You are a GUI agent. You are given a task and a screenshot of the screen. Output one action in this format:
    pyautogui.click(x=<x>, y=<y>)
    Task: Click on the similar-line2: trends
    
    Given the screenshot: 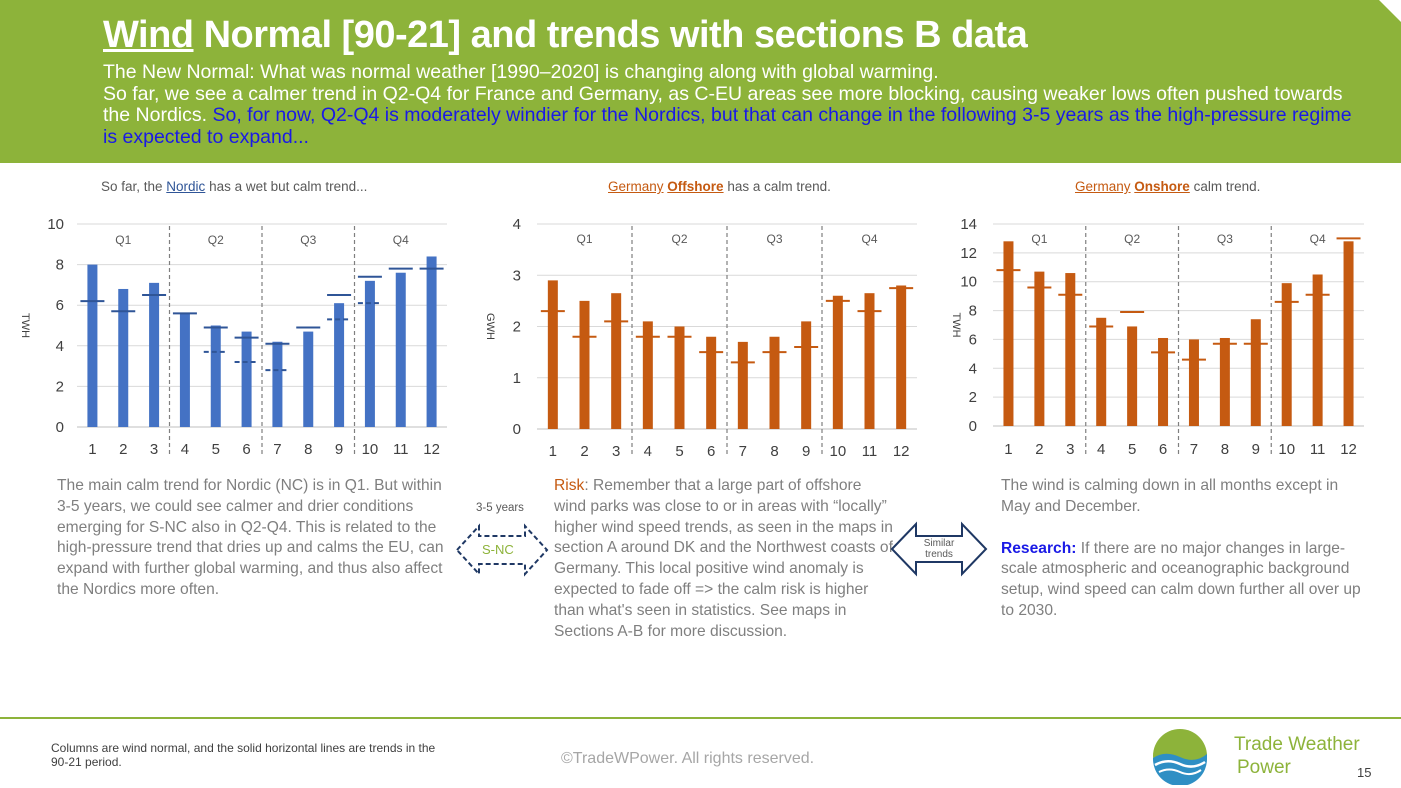 What is the action you would take?
    pyautogui.click(x=939, y=554)
    